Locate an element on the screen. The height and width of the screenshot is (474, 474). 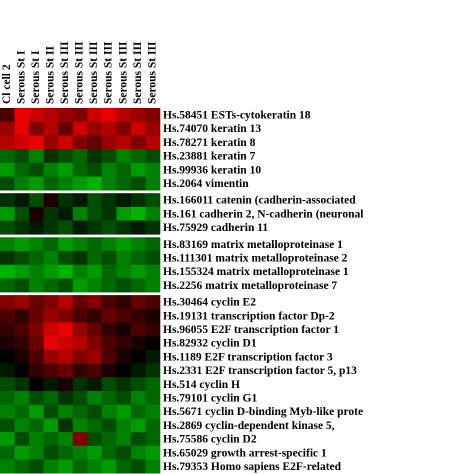
row-label: Hs.99936 keratin 10 is located at coordinates (212, 170).